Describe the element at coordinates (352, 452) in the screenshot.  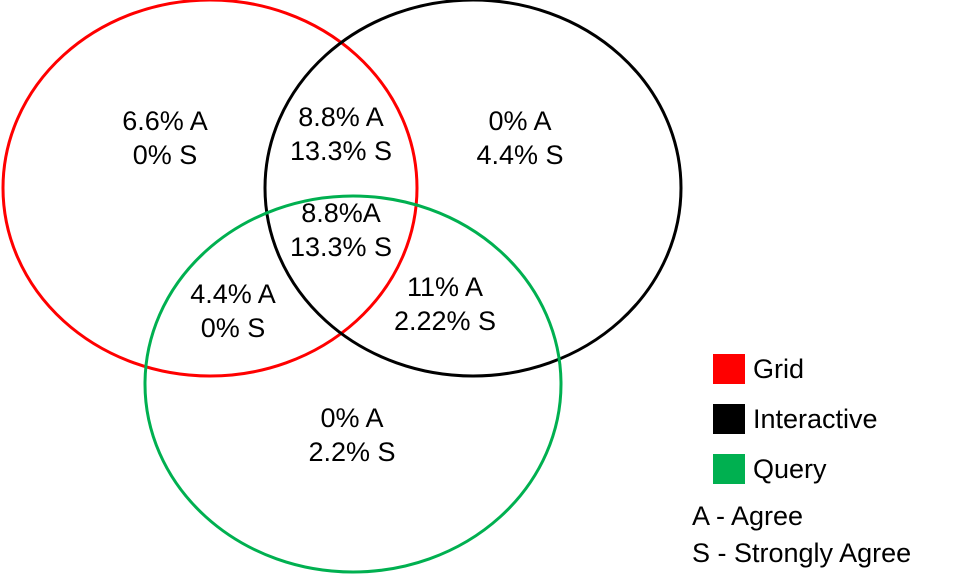
I see `region-query-only-strongly: 2.2% S` at that location.